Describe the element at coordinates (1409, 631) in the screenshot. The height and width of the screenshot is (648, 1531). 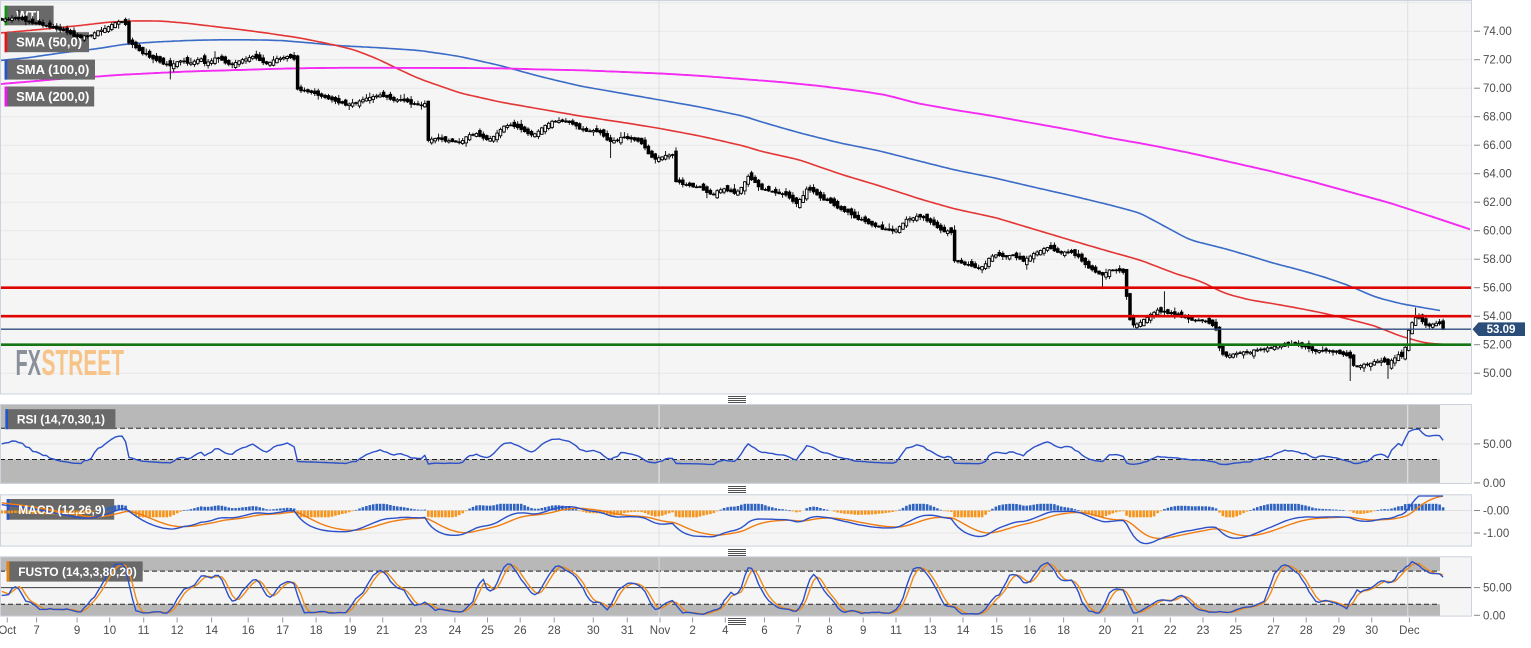
I see `svg-text: Dec` at that location.